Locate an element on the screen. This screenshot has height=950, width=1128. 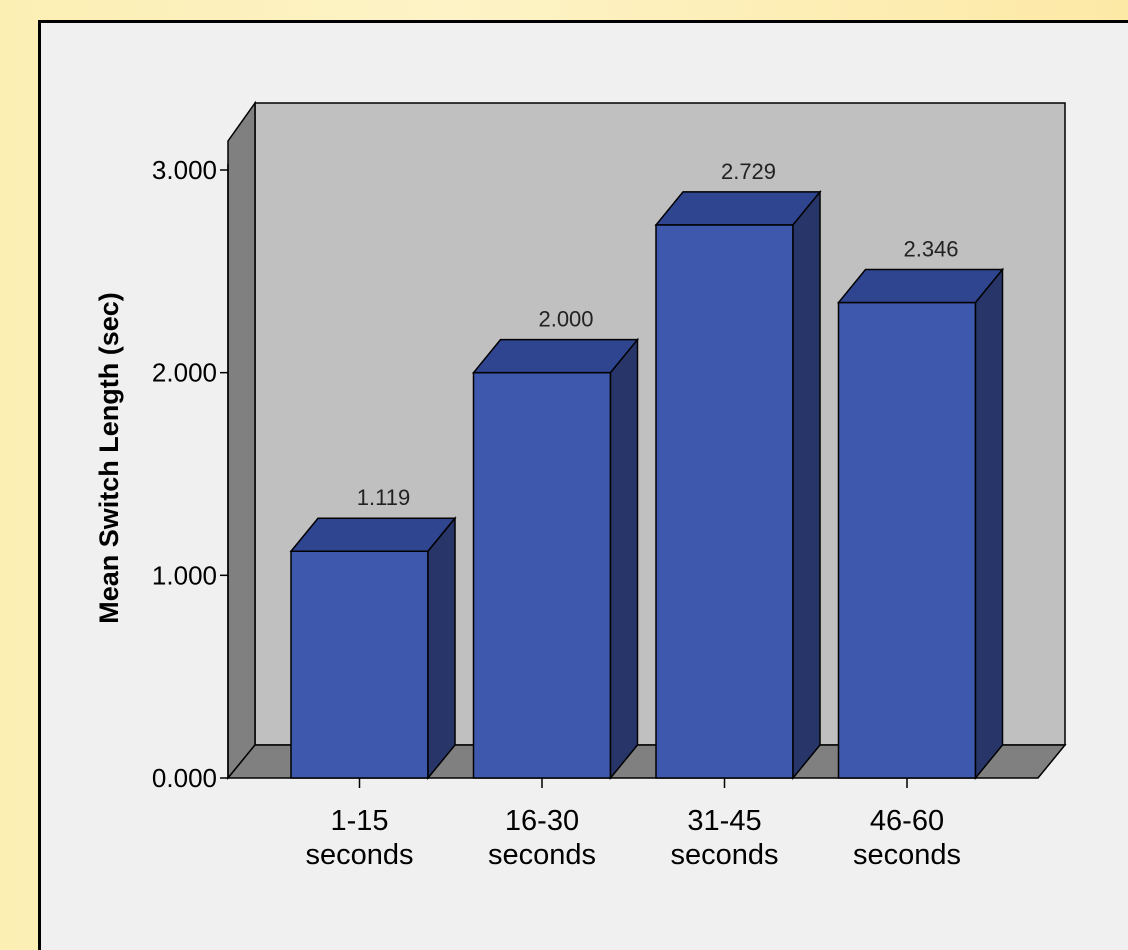
x-category-label: 1-15 is located at coordinates (359, 821).